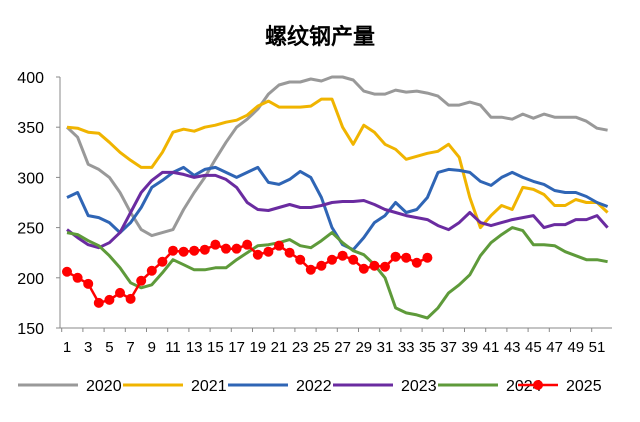 This screenshot has width=640, height=422. Describe the element at coordinates (538, 385) in the screenshot. I see `legend-marker-2025` at that location.